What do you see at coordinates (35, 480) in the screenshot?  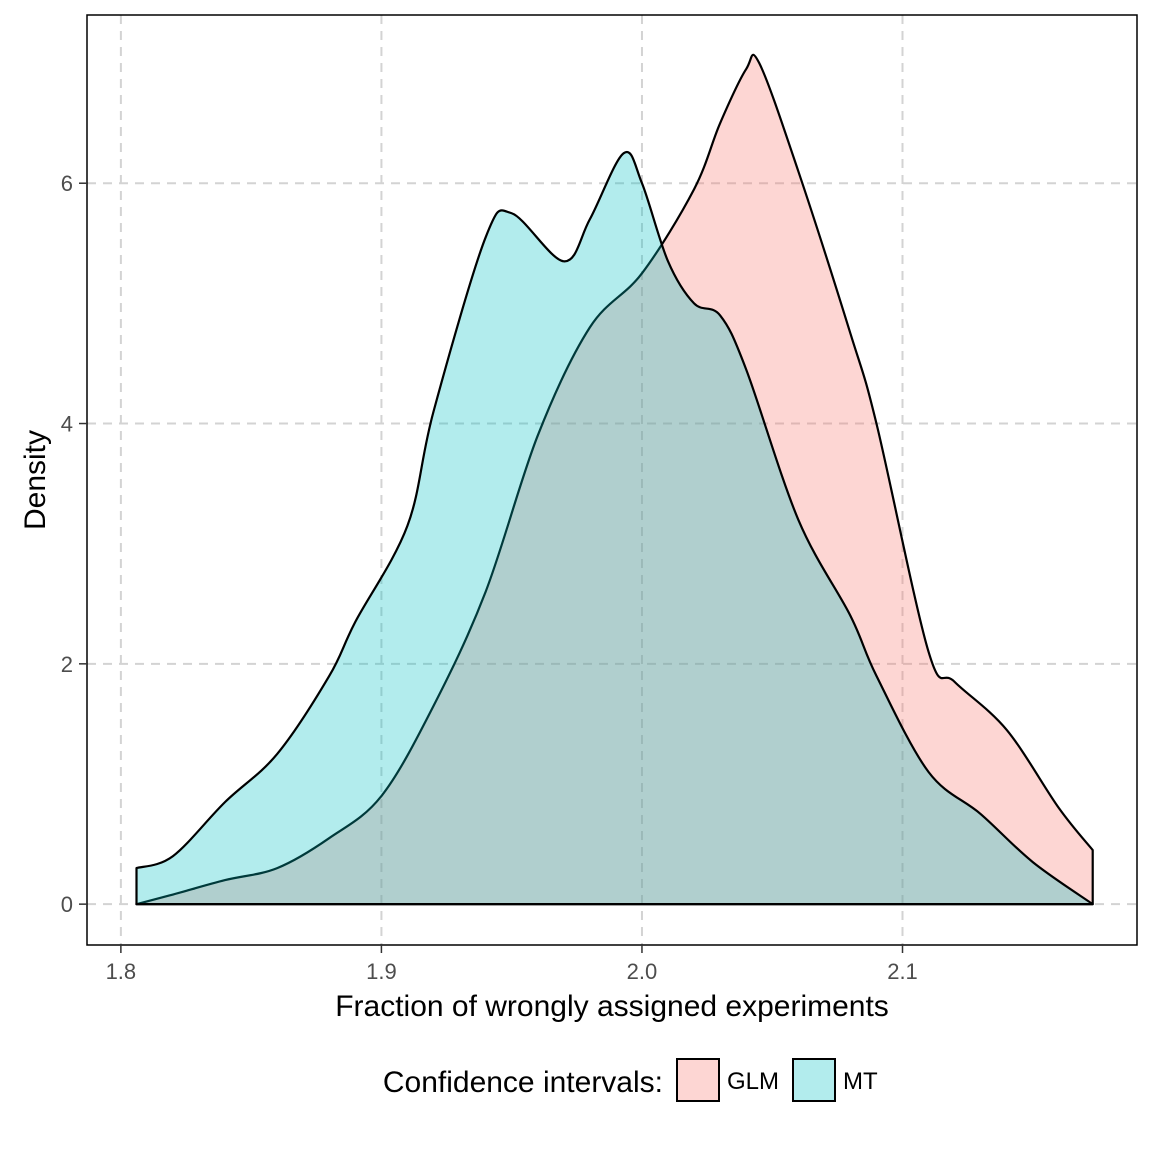 I see `y-axis-title: Density` at bounding box center [35, 480].